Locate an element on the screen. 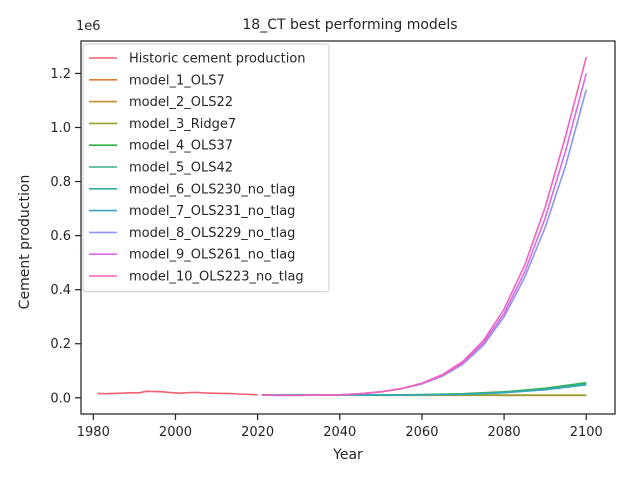 The height and width of the screenshot is (480, 640). legend-entry: Historic cement production is located at coordinates (217, 59).